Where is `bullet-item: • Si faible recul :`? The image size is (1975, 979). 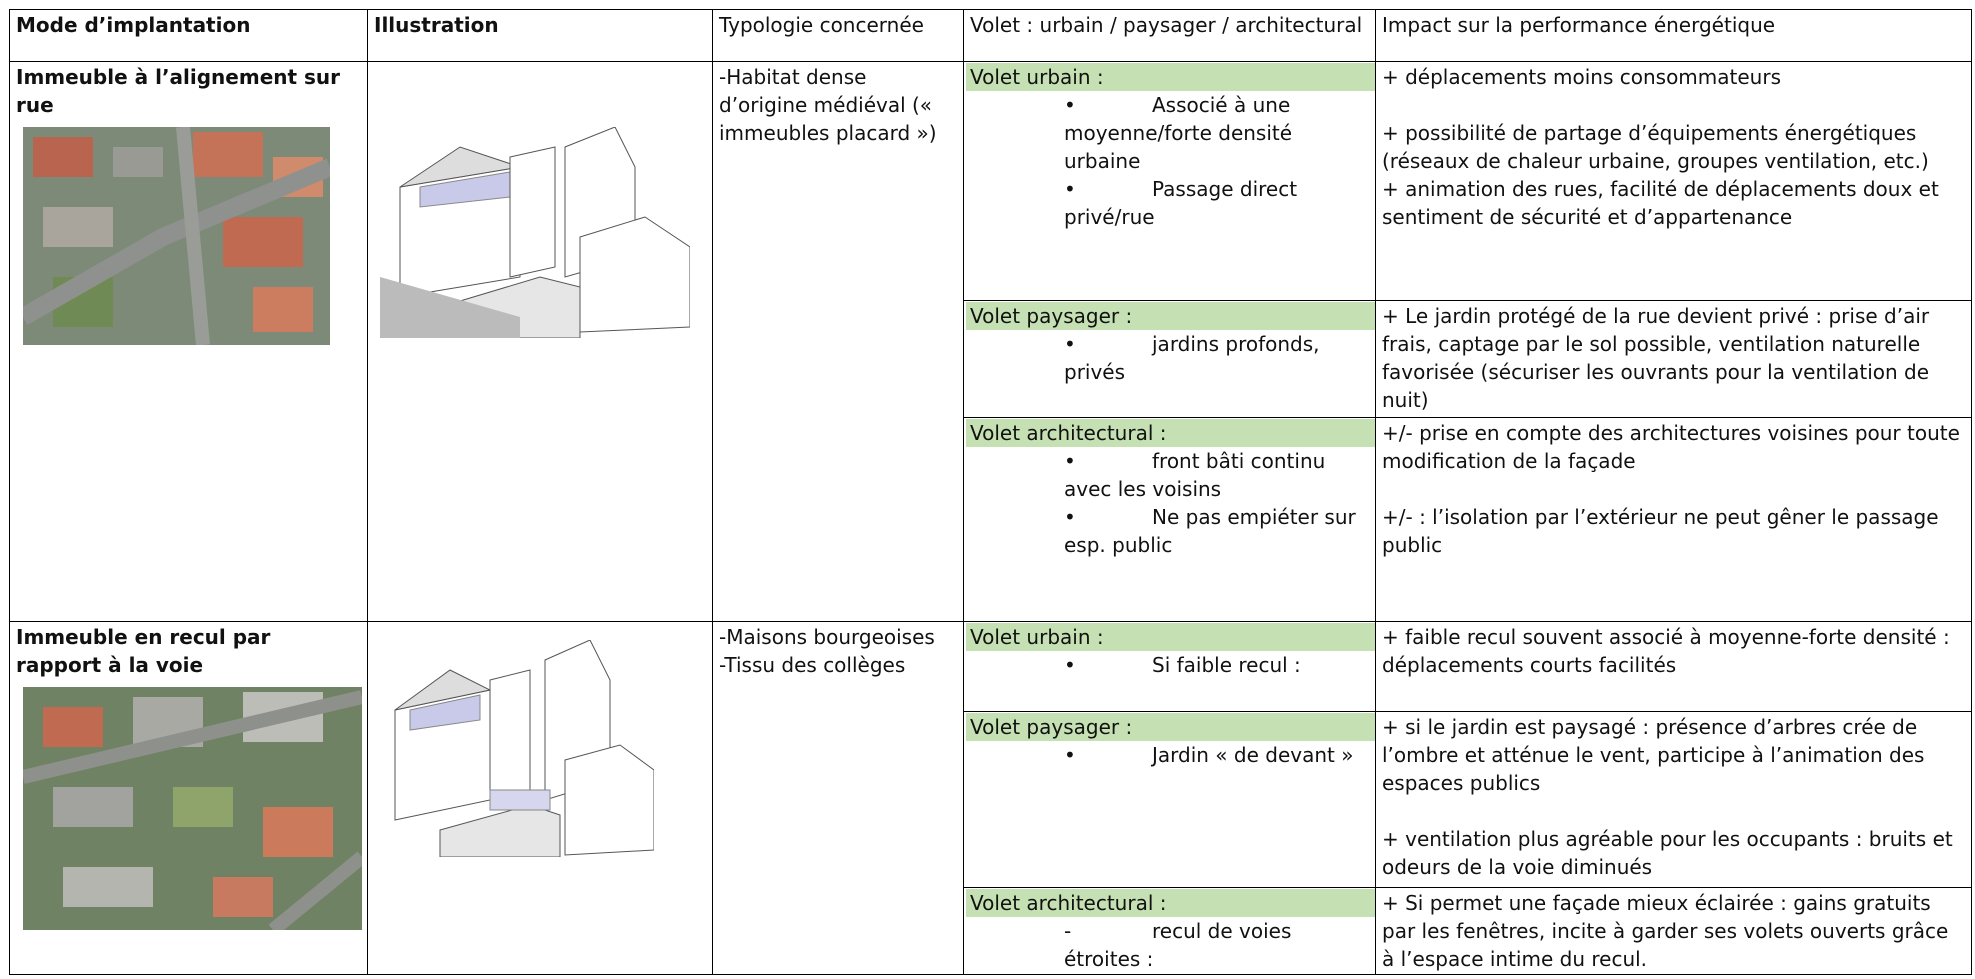 bullet-item: • Si faible recul : is located at coordinates (1169, 665).